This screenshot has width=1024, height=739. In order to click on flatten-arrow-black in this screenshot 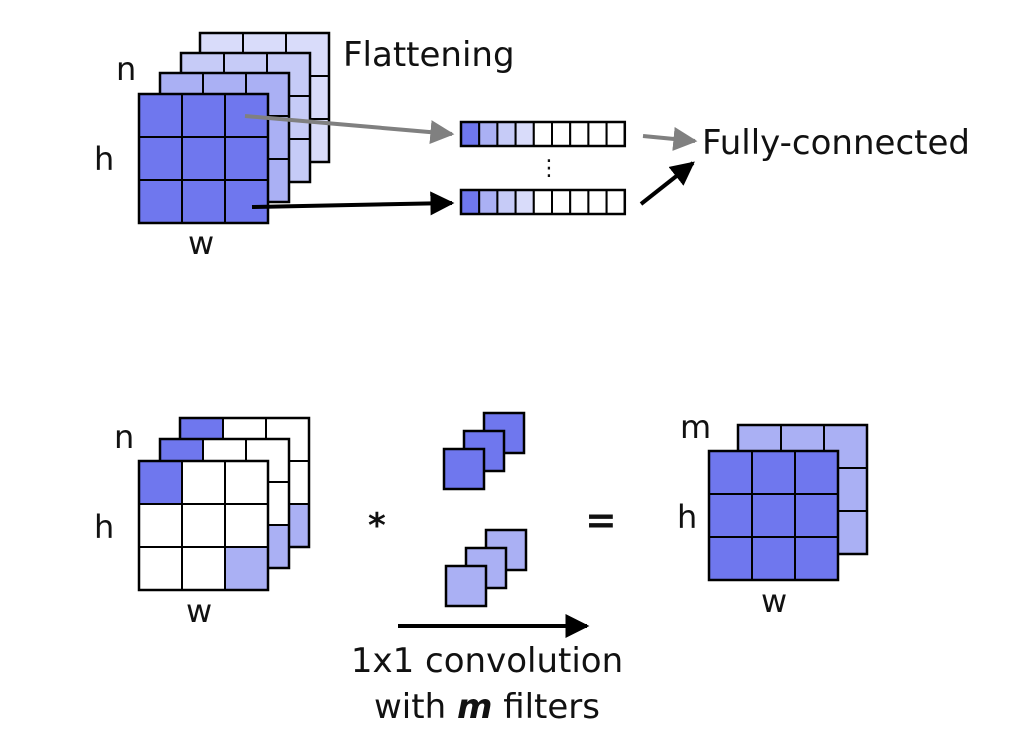, I will do `click(353, 203)`.